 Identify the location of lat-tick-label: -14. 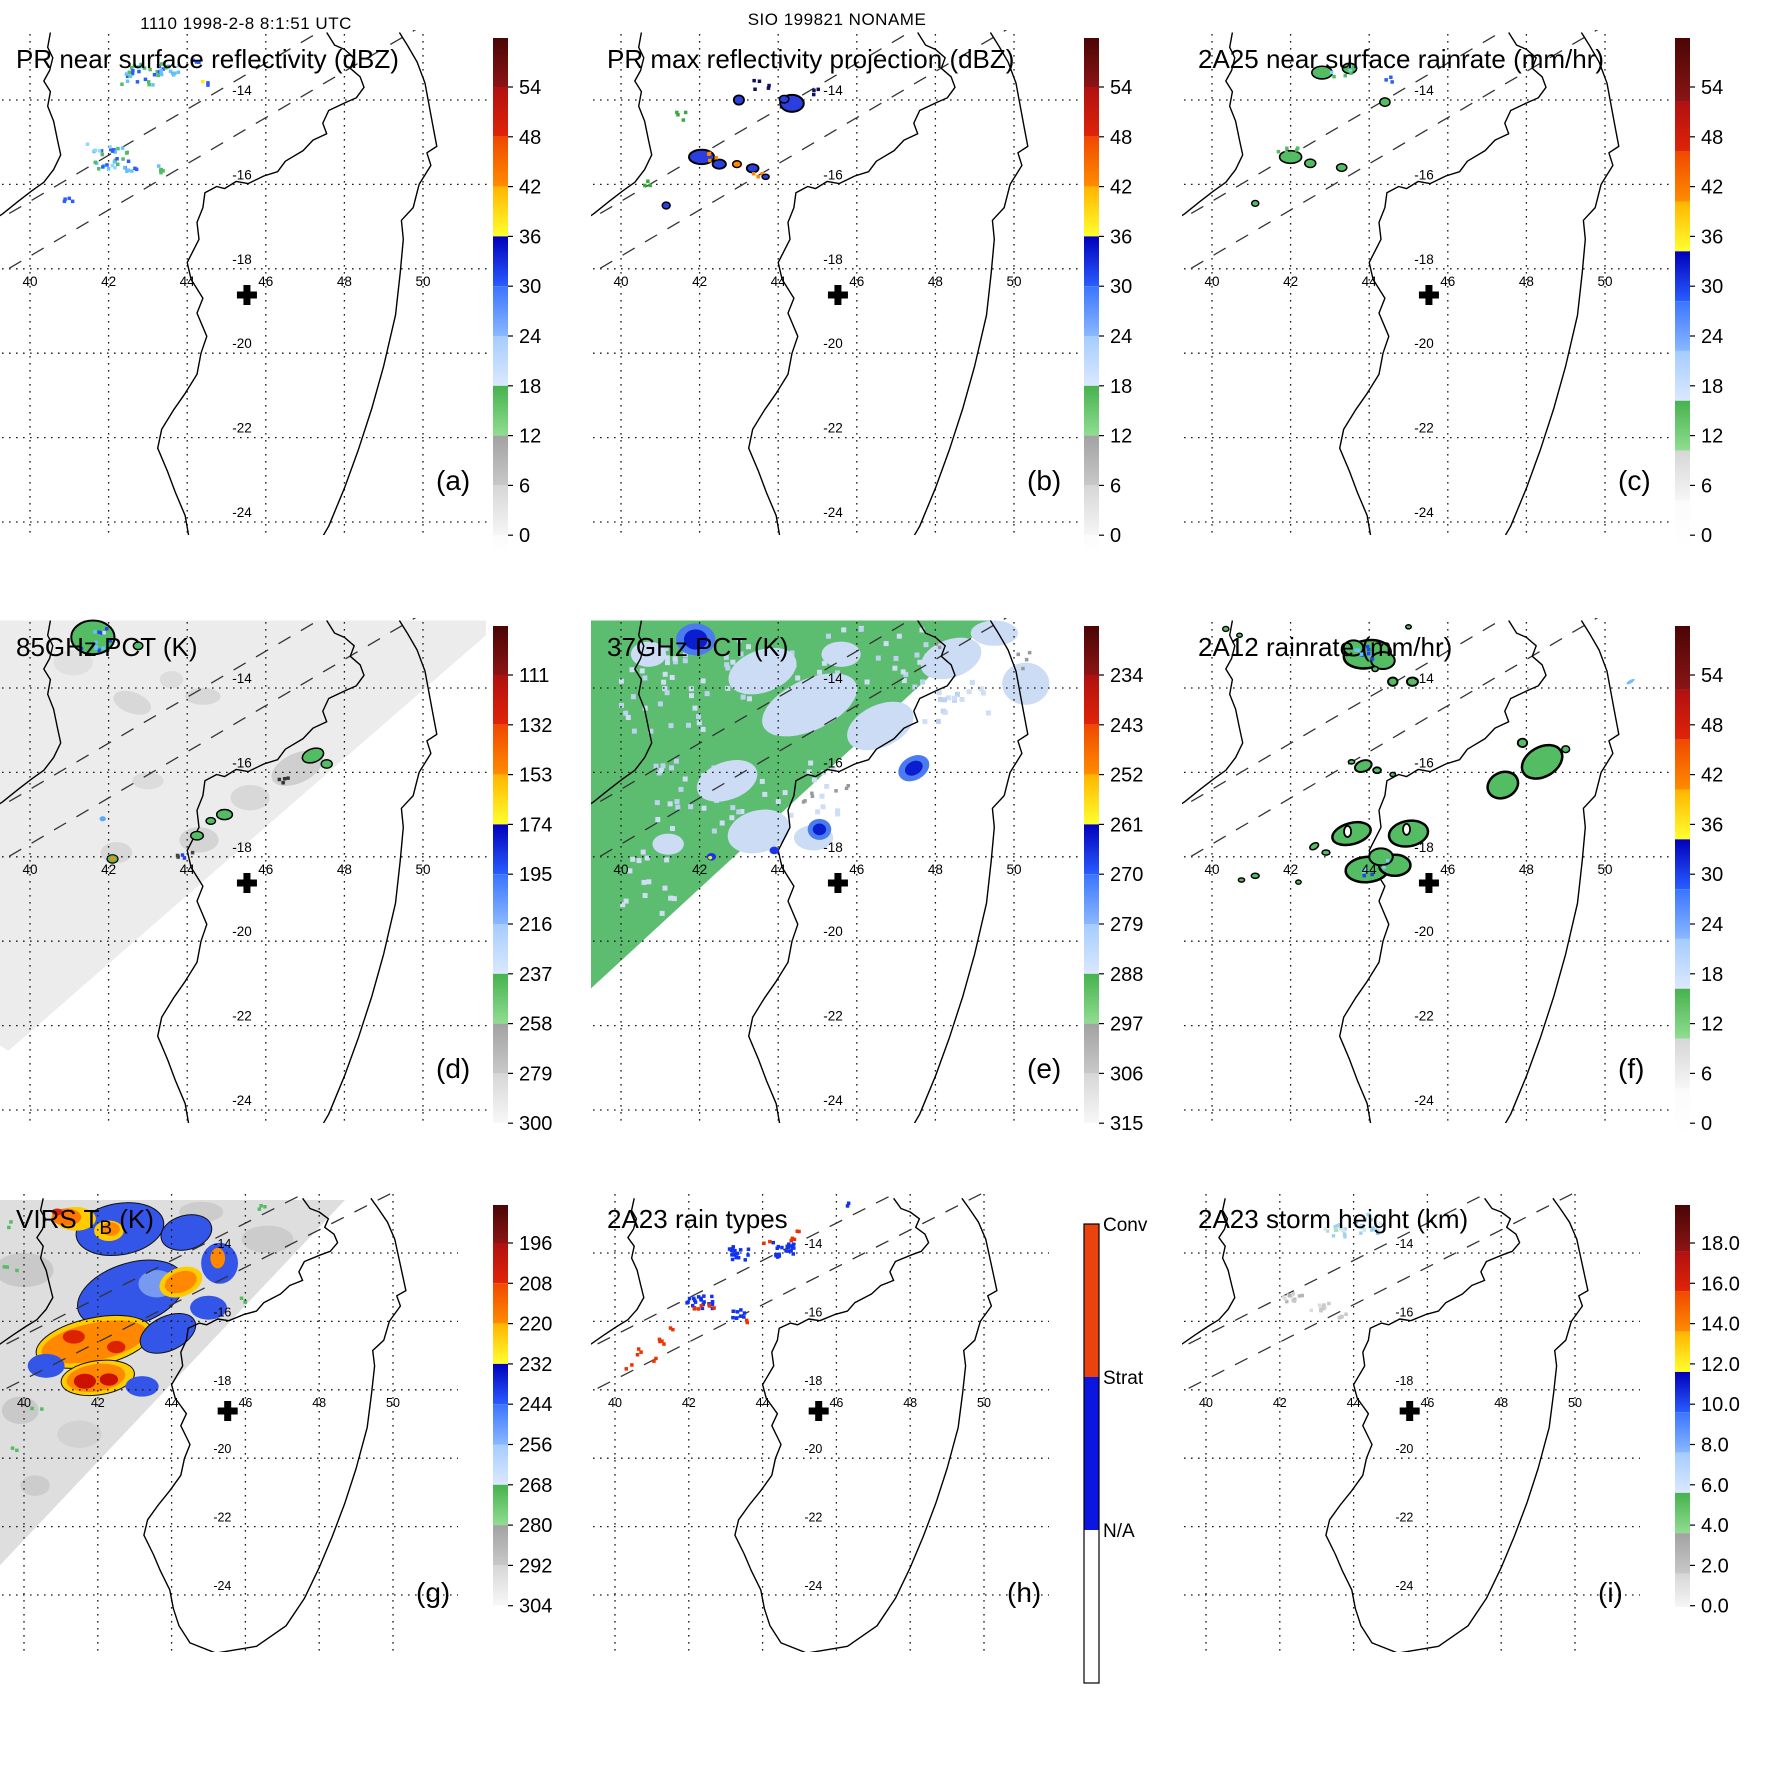
(1424, 90).